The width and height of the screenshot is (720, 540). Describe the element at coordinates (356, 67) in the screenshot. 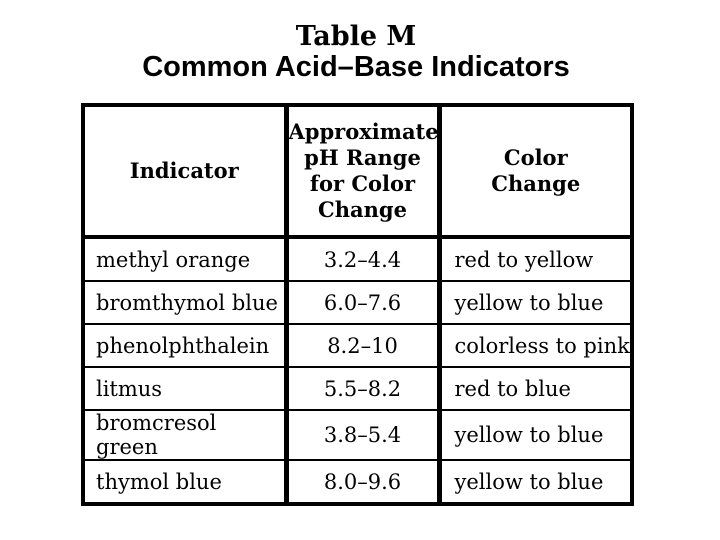

I see `table-subtitle: Common Acid–Base Indicators` at that location.